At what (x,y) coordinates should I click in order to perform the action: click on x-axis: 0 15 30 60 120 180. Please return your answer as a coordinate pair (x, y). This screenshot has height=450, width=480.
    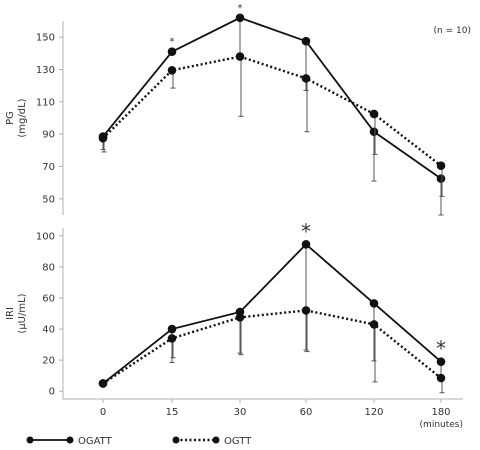
    Looking at the image, I should click on (263, 408).